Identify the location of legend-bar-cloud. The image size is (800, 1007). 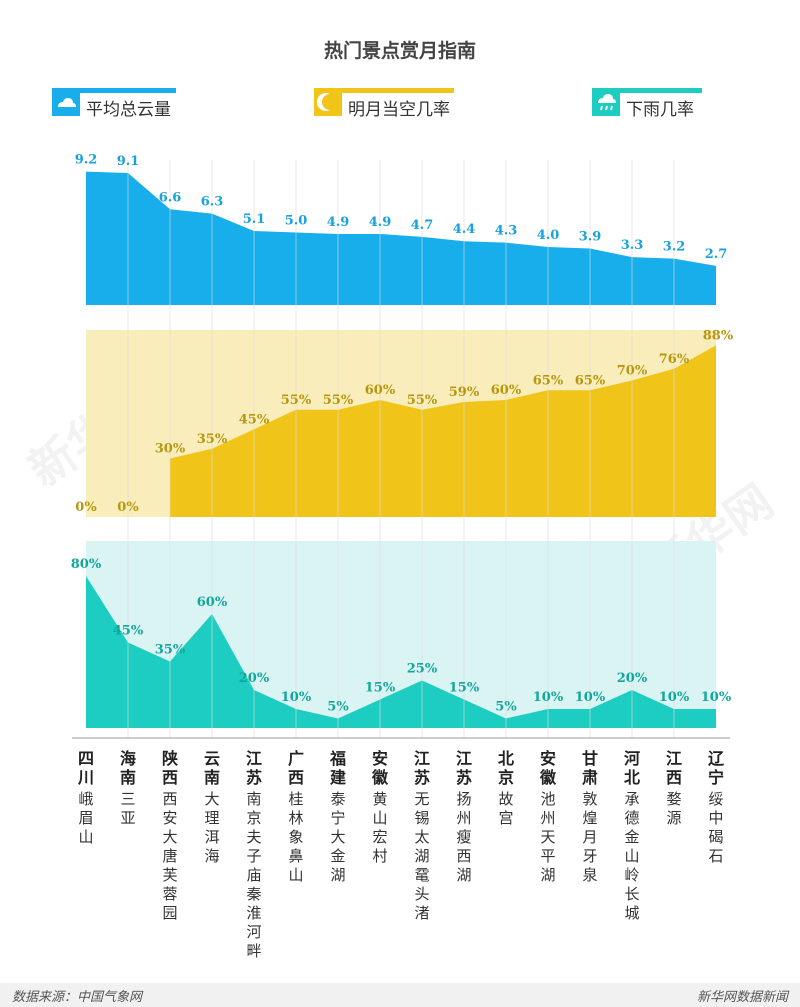
(128, 90).